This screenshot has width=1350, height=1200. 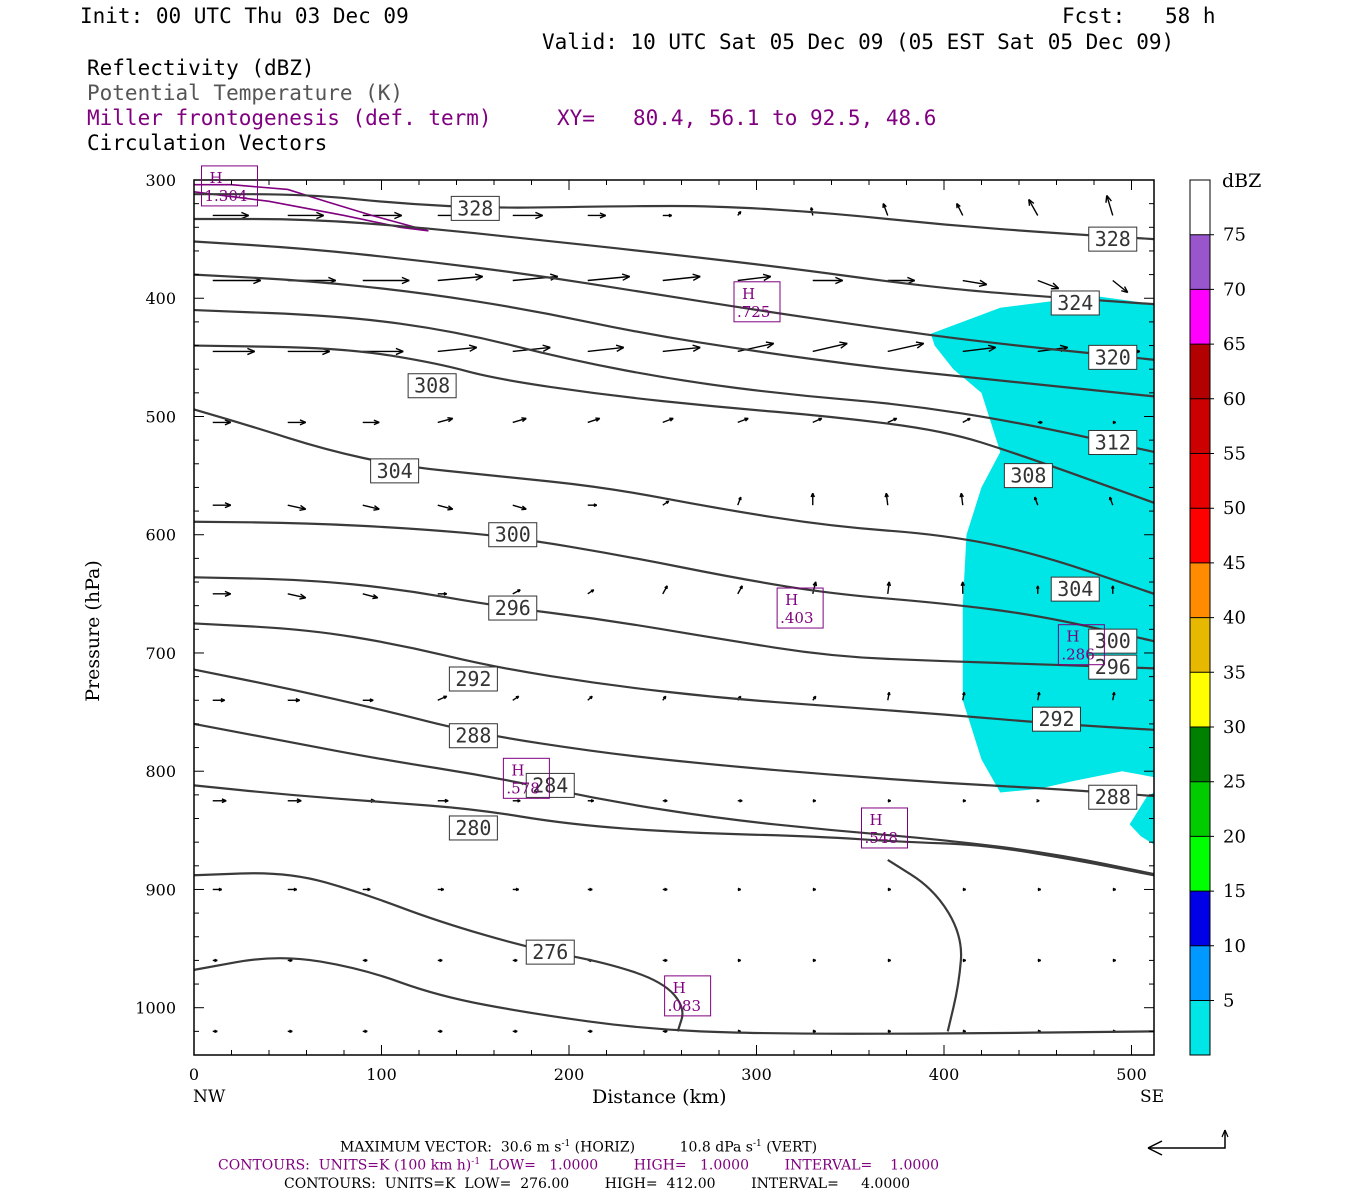 What do you see at coordinates (569, 1074) in the screenshot?
I see `x-tick-label: 200` at bounding box center [569, 1074].